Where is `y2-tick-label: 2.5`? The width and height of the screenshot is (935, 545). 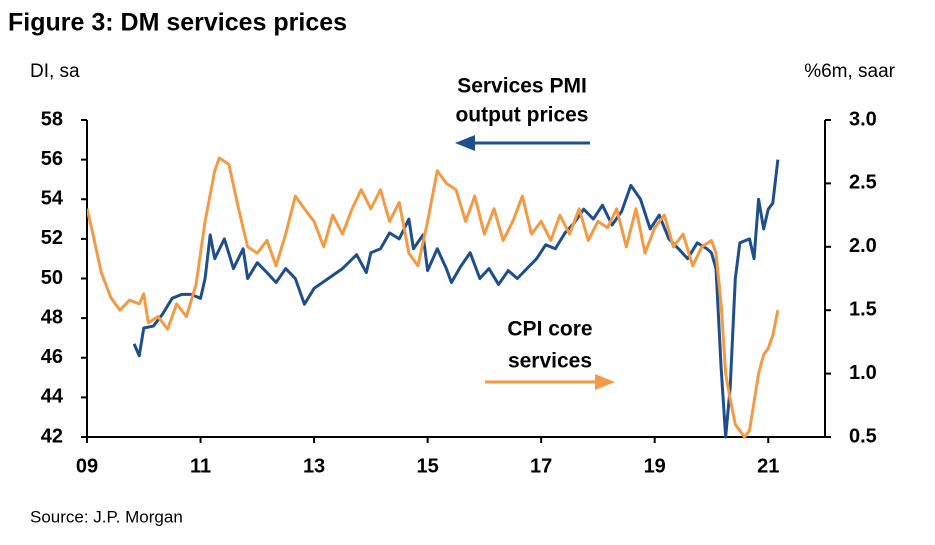
y2-tick-label: 2.5 is located at coordinates (863, 183).